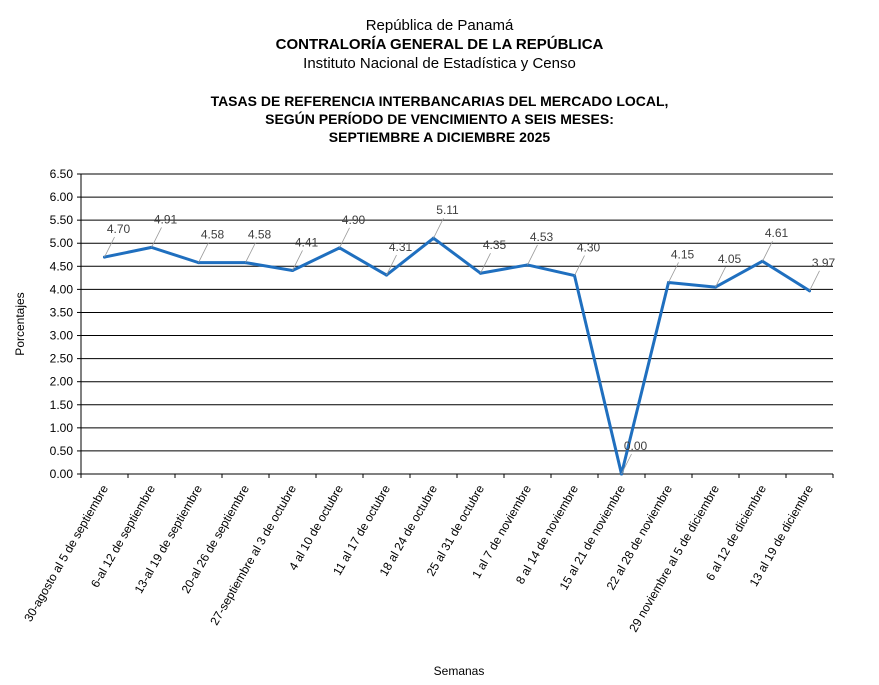  I want to click on x-axis-title: Semanas, so click(459, 671).